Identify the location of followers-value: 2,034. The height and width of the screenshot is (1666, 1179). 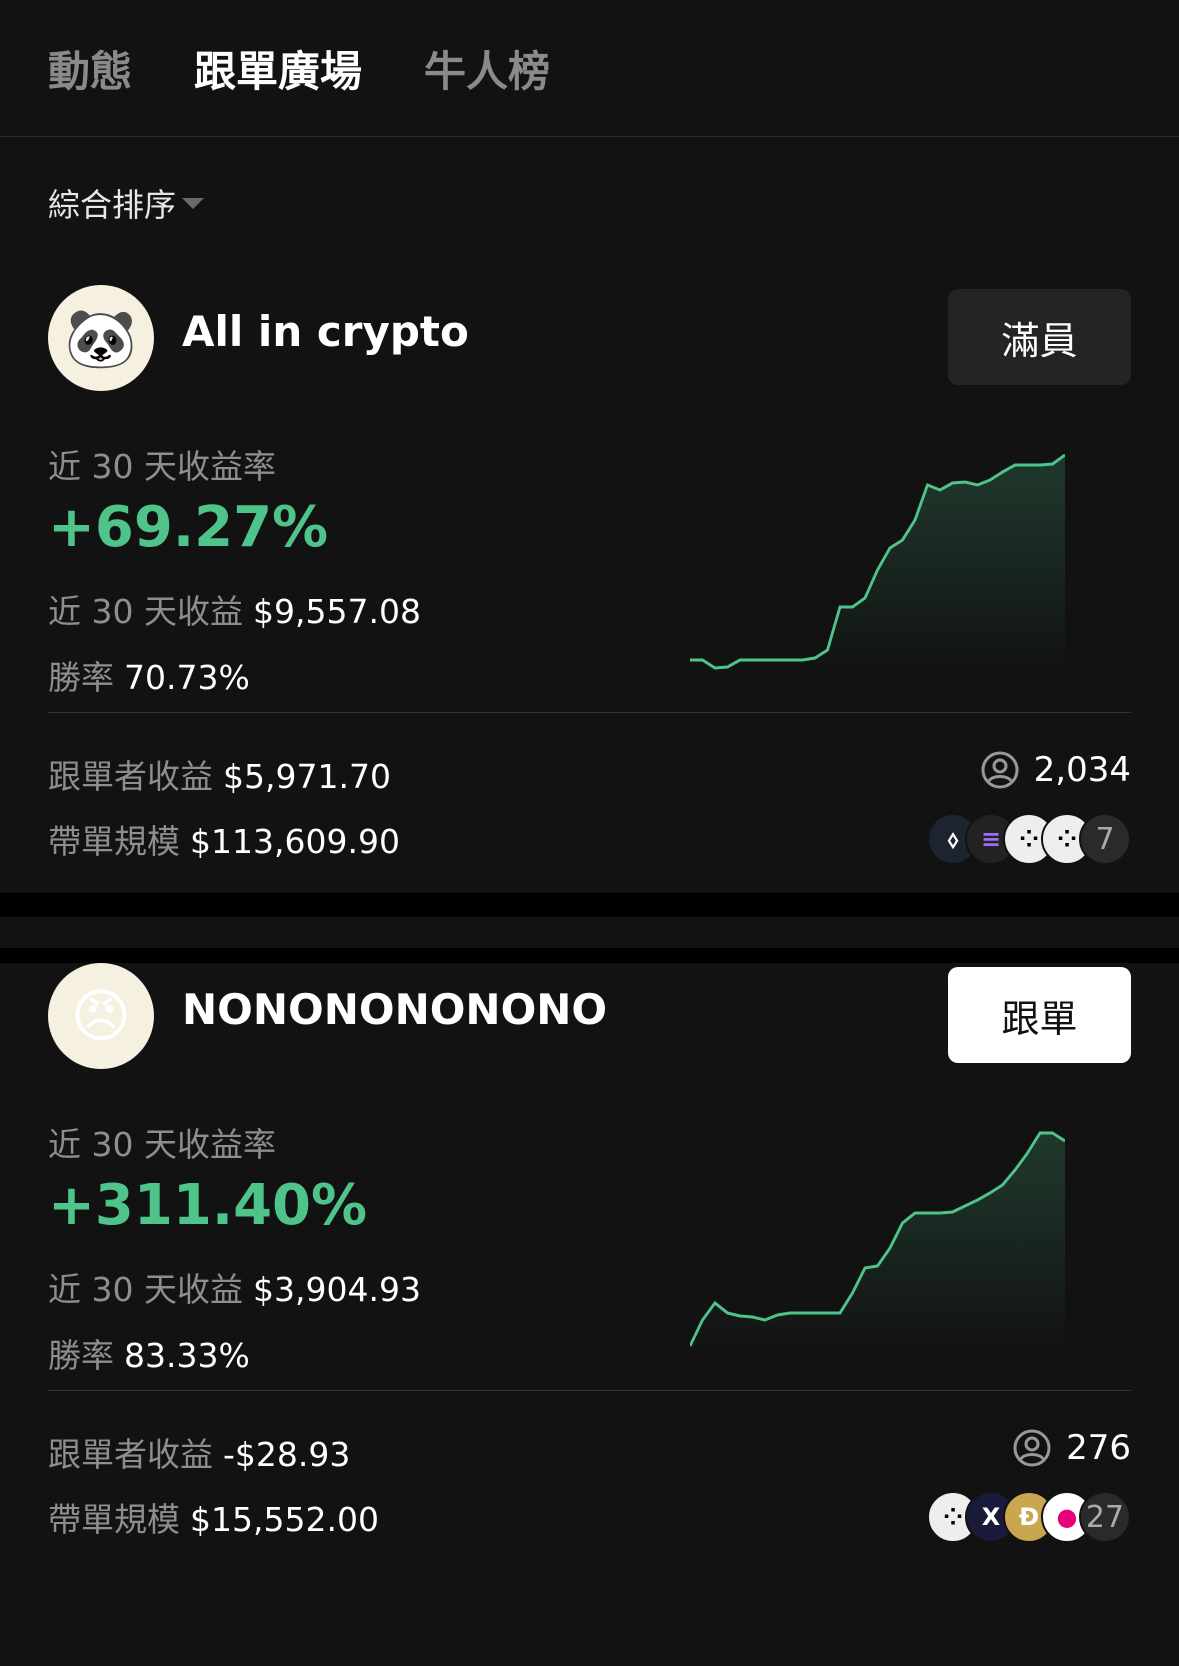
(1082, 770).